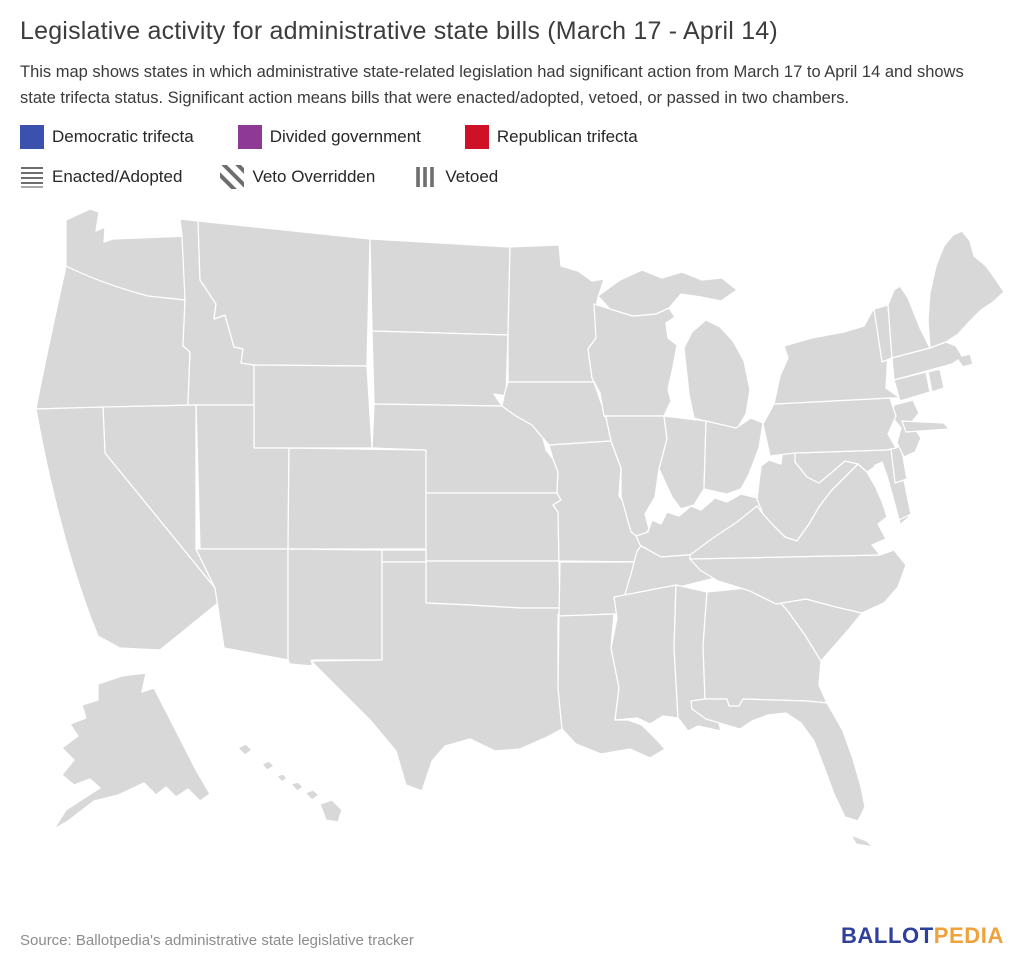 This screenshot has width=1024, height=963. What do you see at coordinates (887, 935) in the screenshot?
I see `logo-ballot: BALLOT` at bounding box center [887, 935].